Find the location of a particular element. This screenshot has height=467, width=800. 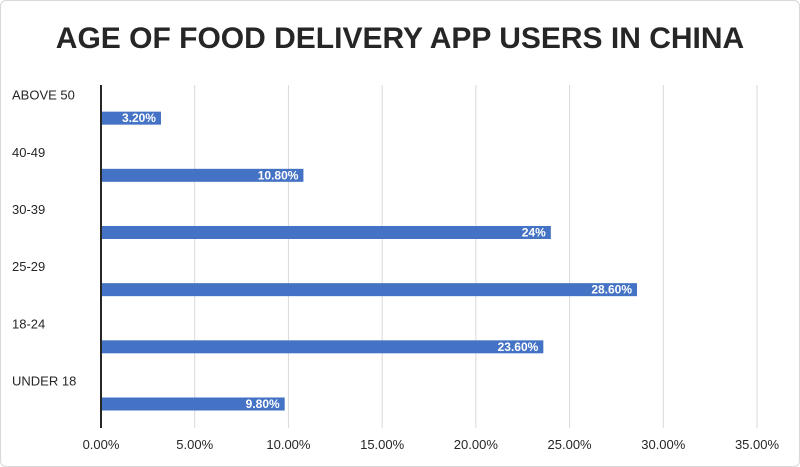

x-tick-label: 15.00% is located at coordinates (382, 444).